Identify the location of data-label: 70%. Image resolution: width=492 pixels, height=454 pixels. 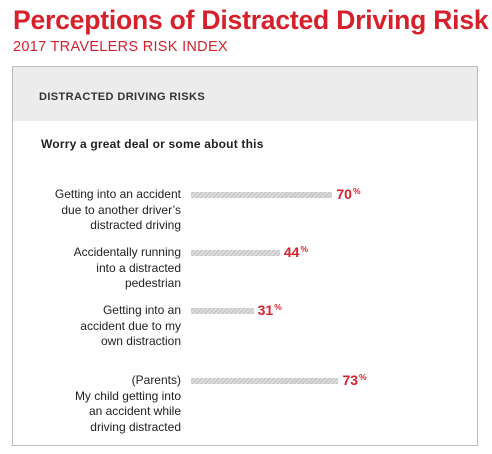
(348, 195).